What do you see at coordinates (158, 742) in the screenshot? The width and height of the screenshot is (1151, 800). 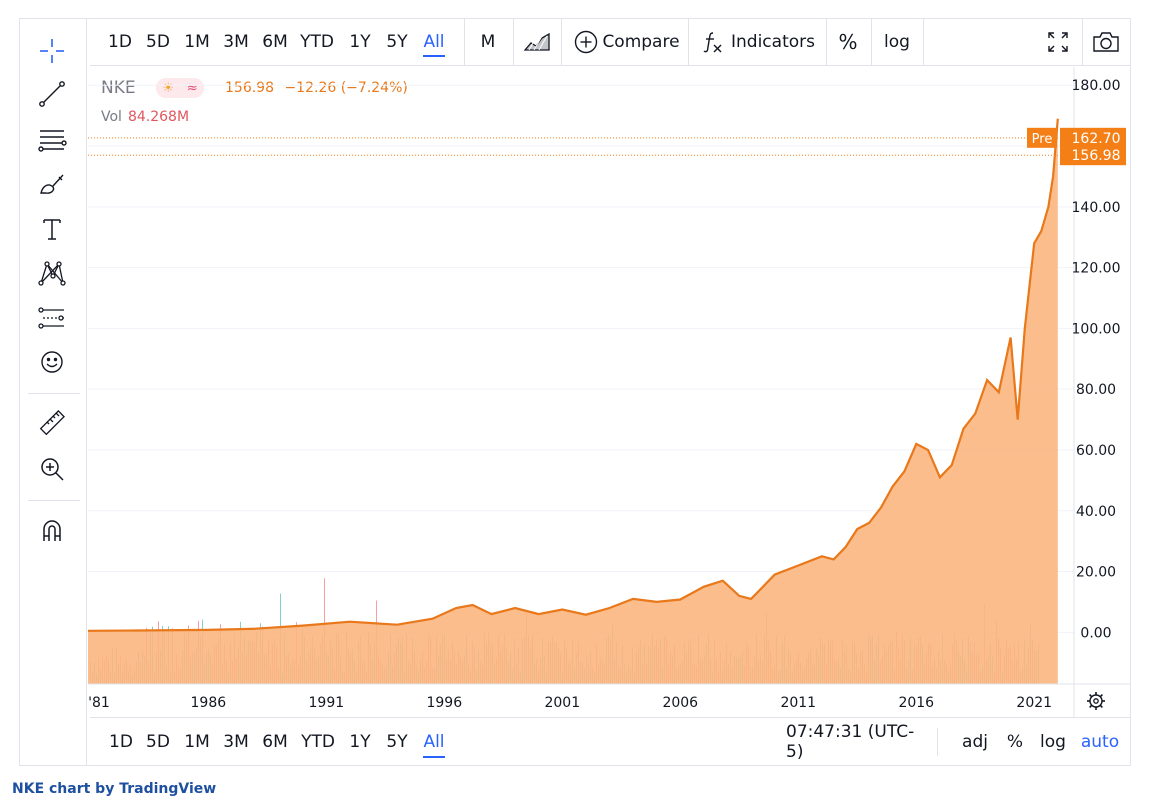 I see `bottom-range-5d-button: 5D` at bounding box center [158, 742].